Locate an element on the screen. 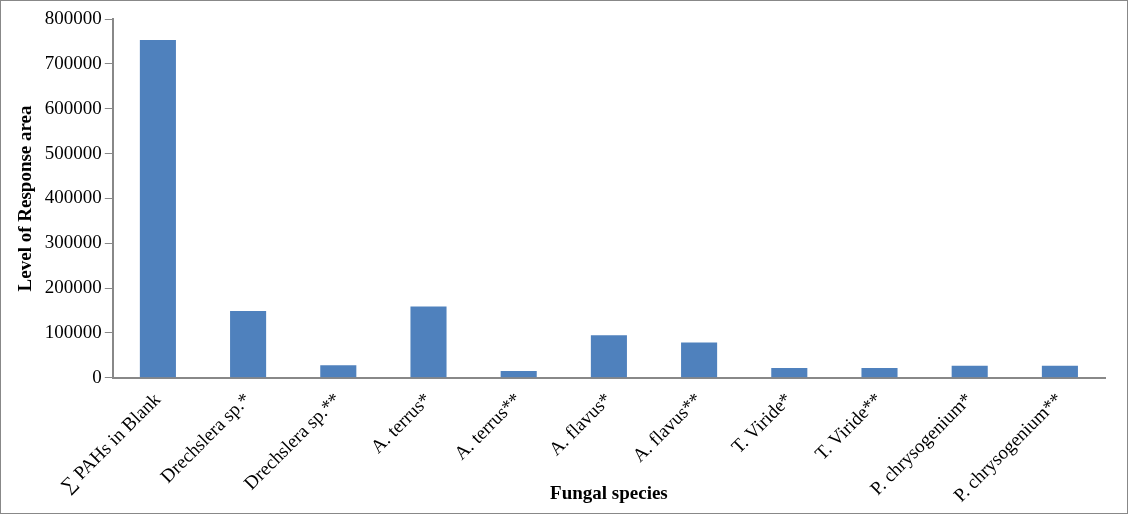 The image size is (1128, 514). y-tick-label: 100000 is located at coordinates (73, 331).